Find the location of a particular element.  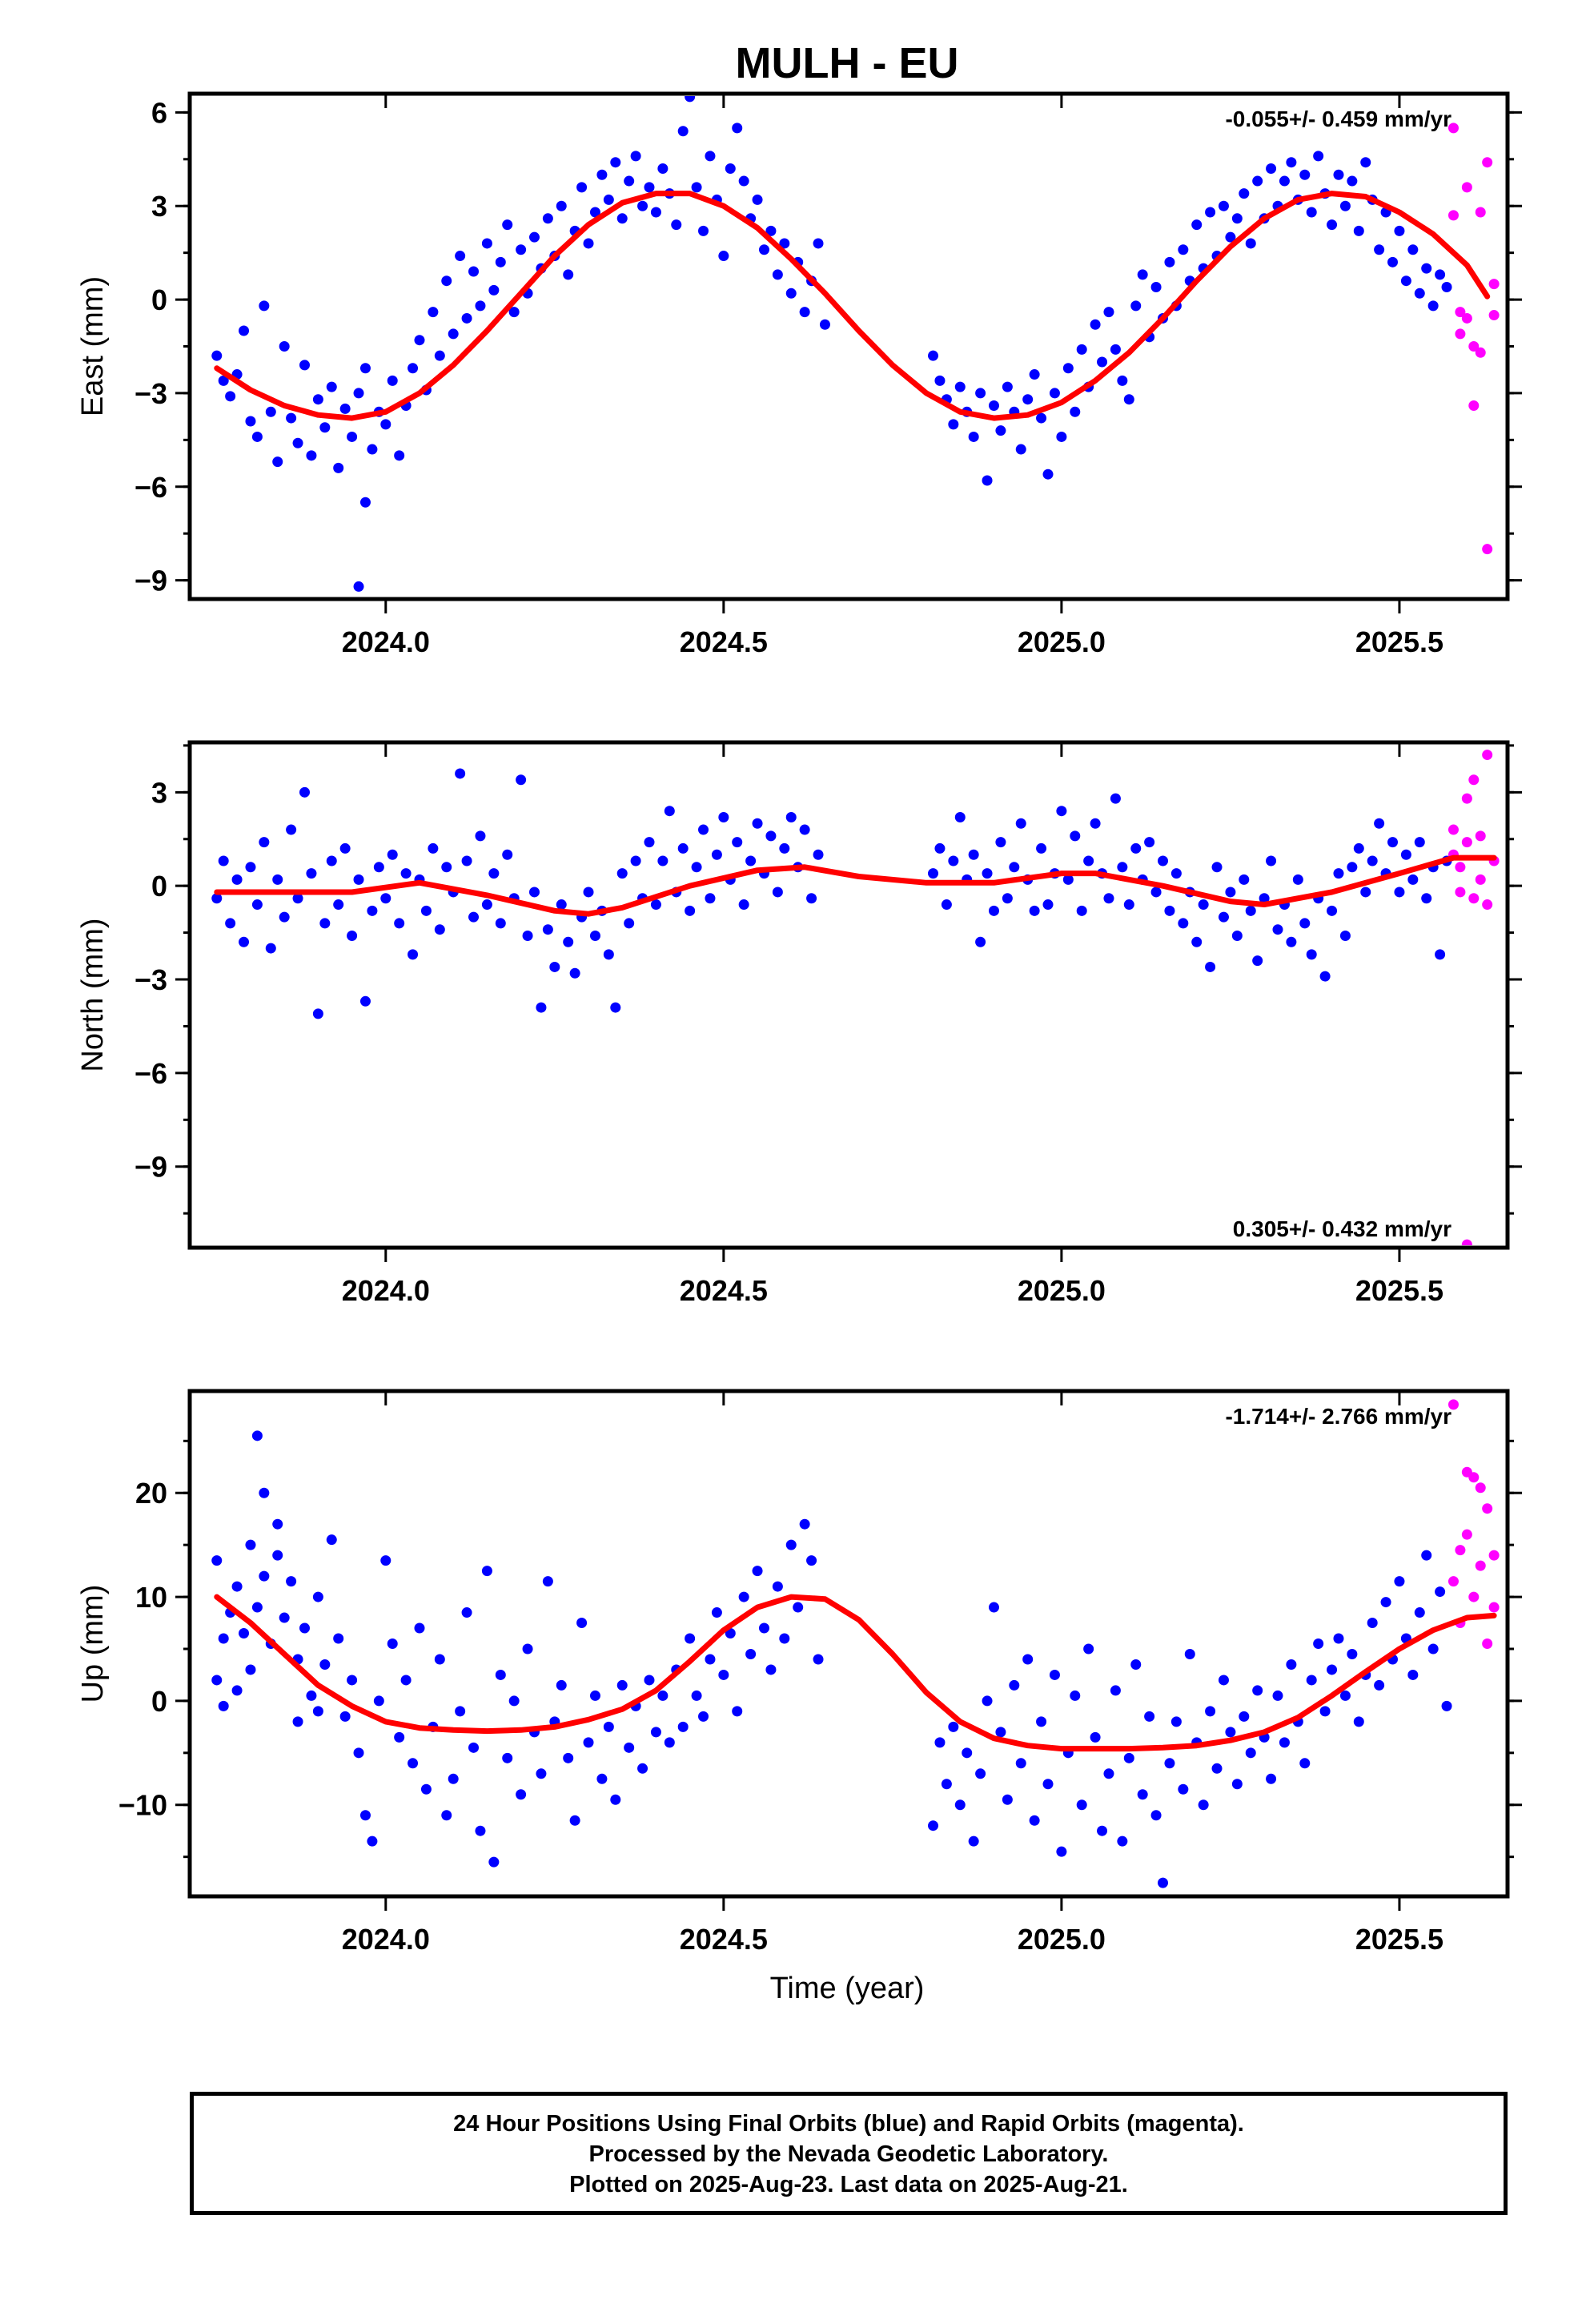

y-tick-label: −9 is located at coordinates (151, 1167).